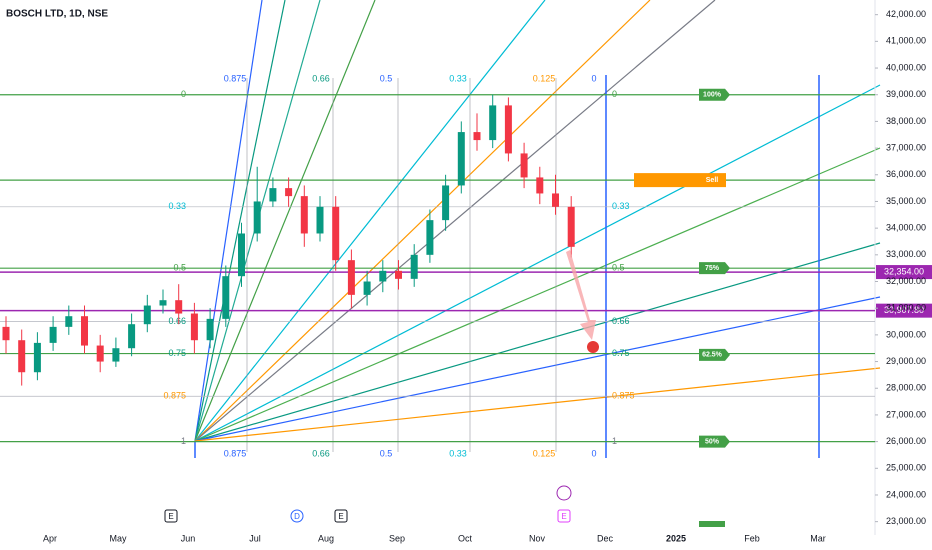  I want to click on y-tick-label: 31,000.00, so click(906, 308).